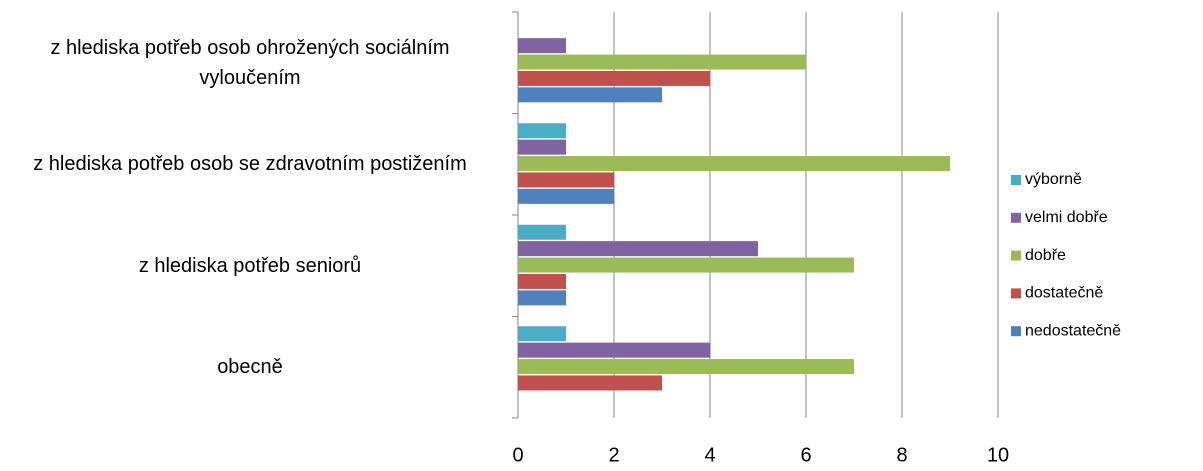  What do you see at coordinates (1053, 179) in the screenshot?
I see `legend-label: výborně` at bounding box center [1053, 179].